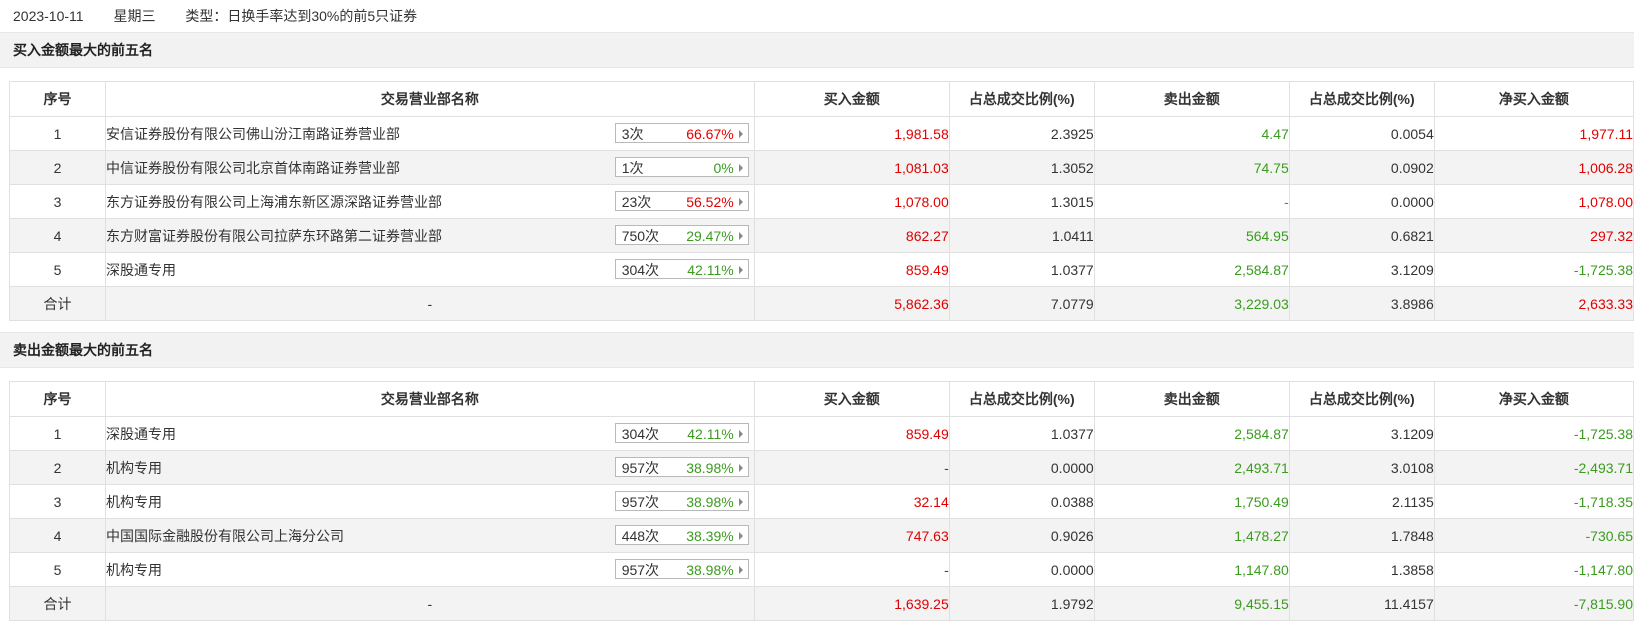 This screenshot has width=1634, height=636. What do you see at coordinates (1533, 303) in the screenshot?
I see `total-net-amount: 2,633.33` at bounding box center [1533, 303].